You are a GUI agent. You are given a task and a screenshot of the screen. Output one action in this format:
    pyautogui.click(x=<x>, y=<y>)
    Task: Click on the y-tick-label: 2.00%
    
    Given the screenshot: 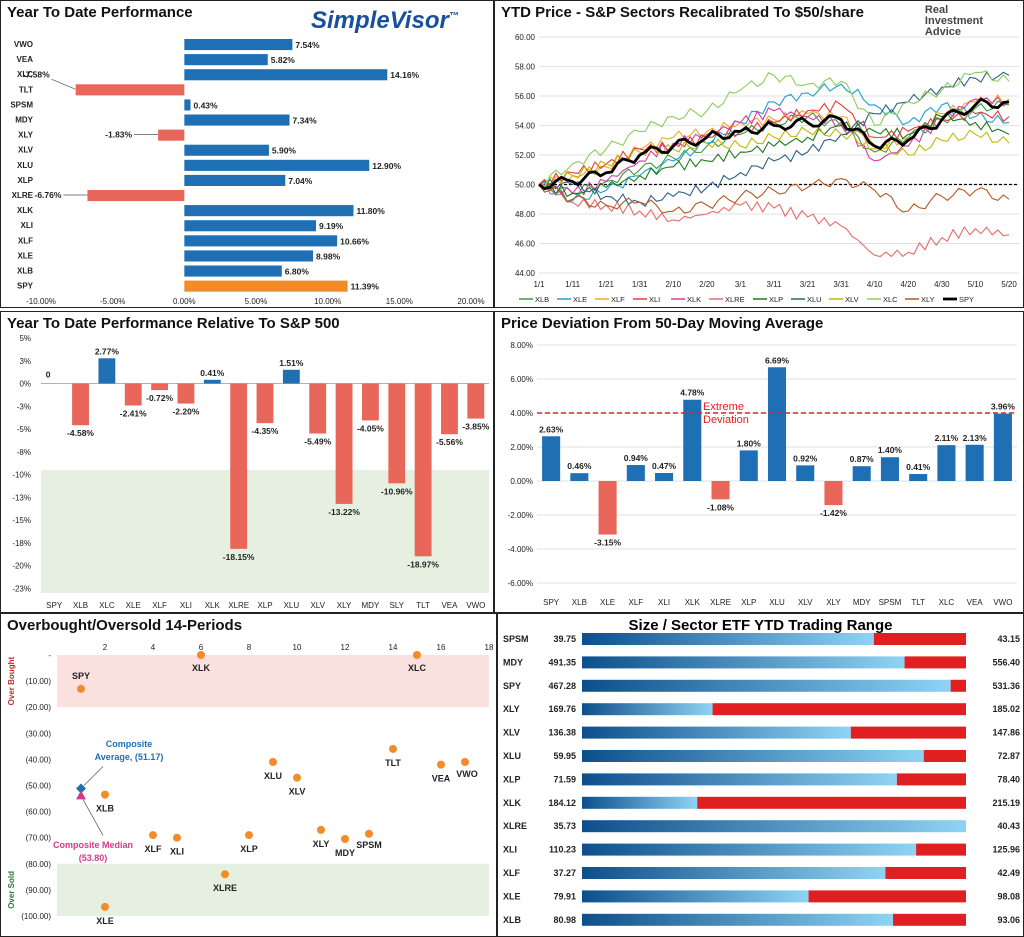 What is the action you would take?
    pyautogui.click(x=521, y=447)
    